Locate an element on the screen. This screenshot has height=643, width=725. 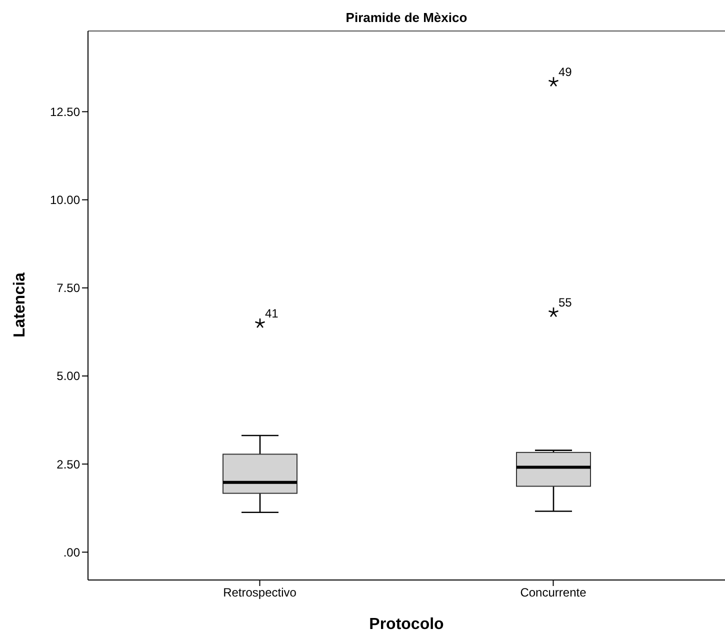
chart-title: Piramide de Mèxico is located at coordinates (406, 17).